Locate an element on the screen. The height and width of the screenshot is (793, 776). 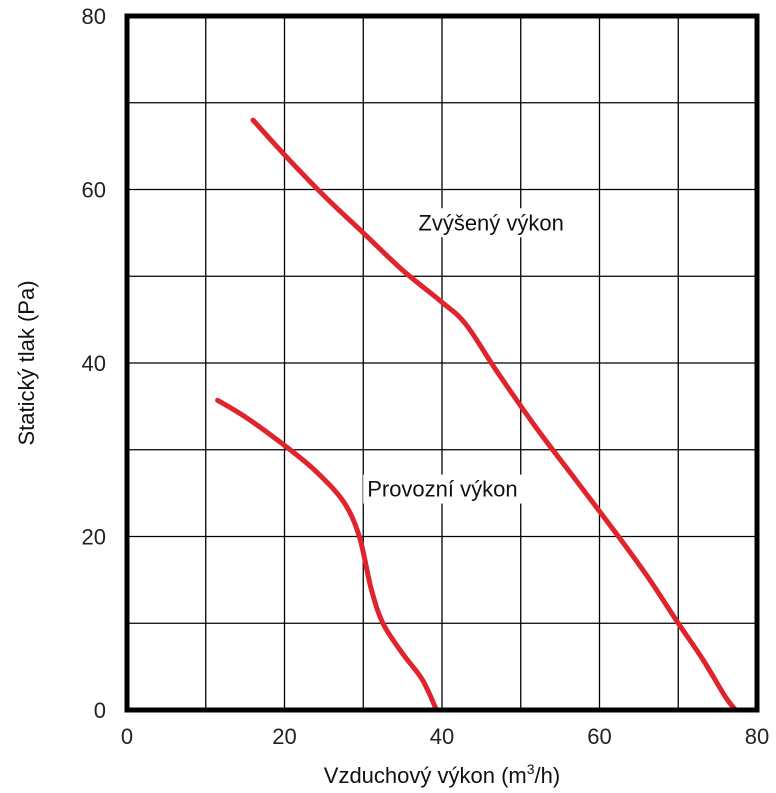
x-axis-title-prefix: Vzduchový výkon (m is located at coordinates (425, 775).